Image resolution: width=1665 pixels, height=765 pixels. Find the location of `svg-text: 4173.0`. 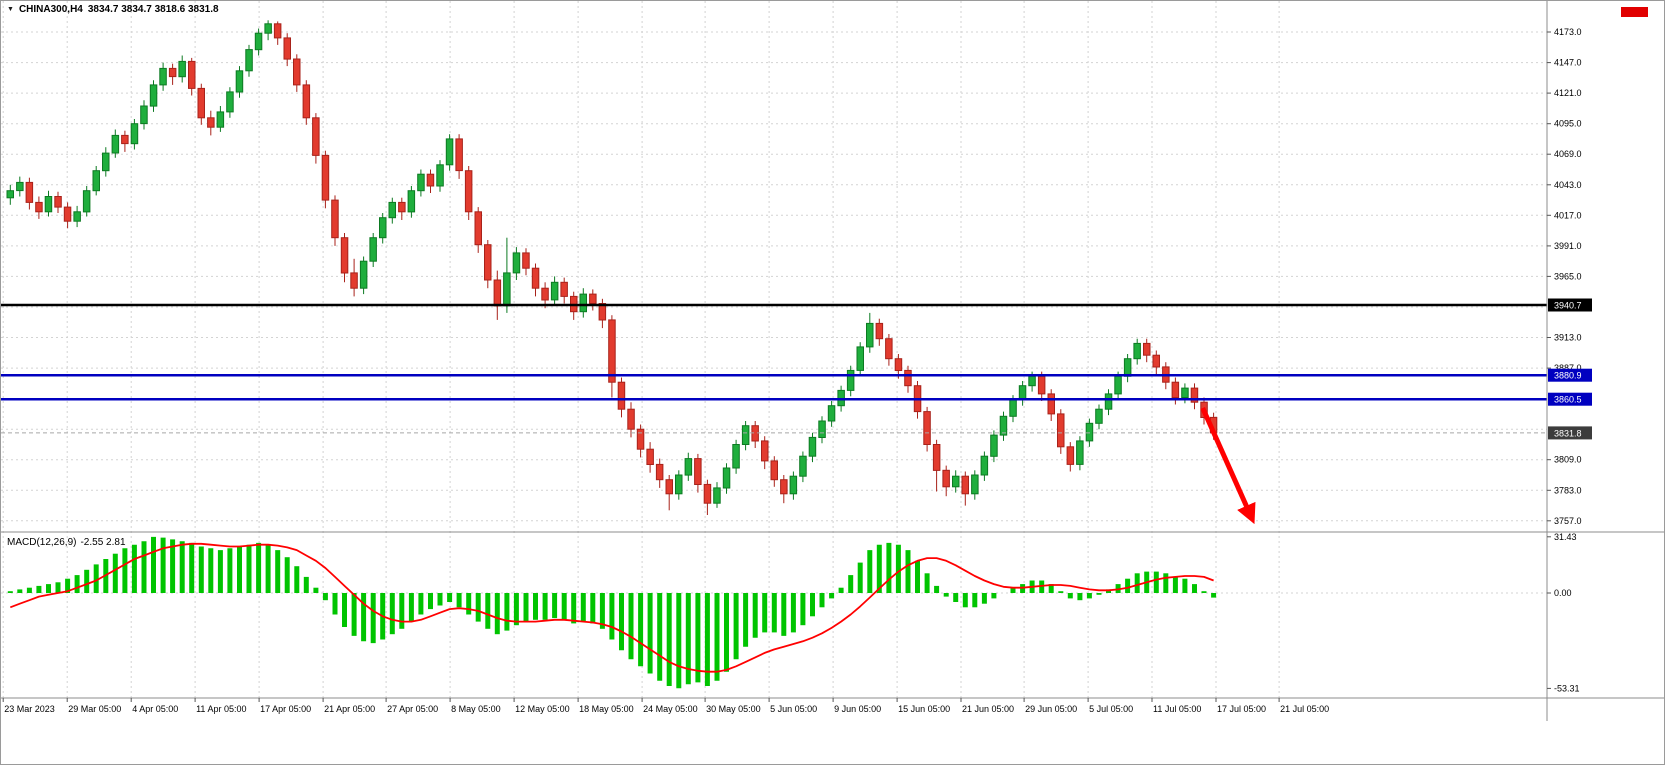

svg-text: 4173.0 is located at coordinates (1568, 32).